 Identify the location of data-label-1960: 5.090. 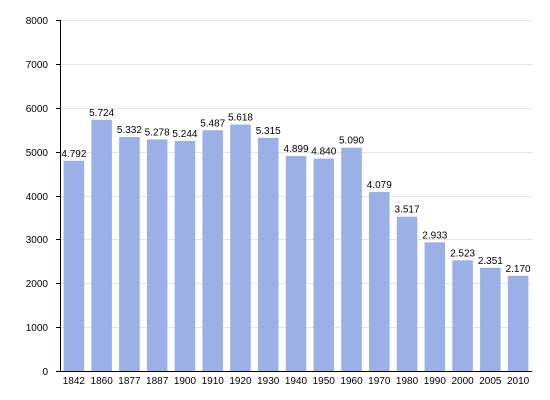
(351, 141).